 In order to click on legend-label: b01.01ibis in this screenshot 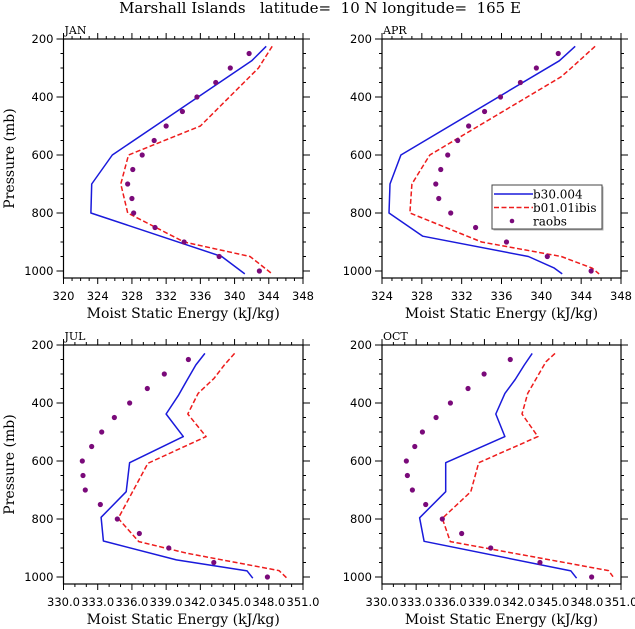, I will do `click(565, 208)`.